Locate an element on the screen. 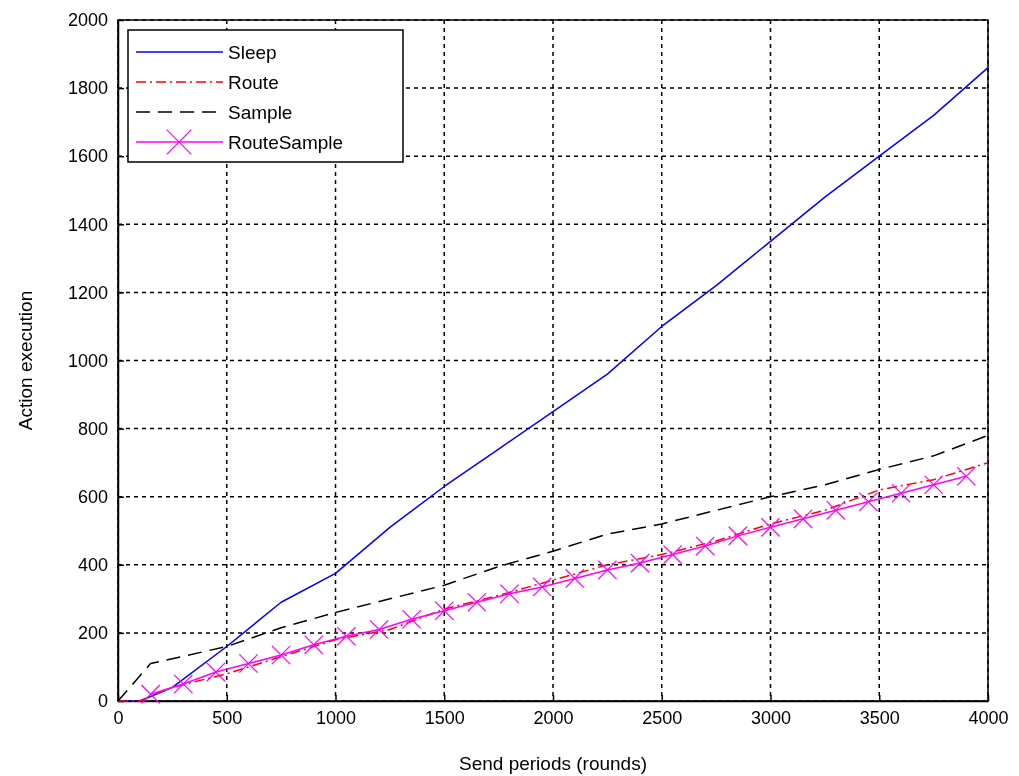 The width and height of the screenshot is (1019, 776). y-tick-label: 1600 is located at coordinates (87, 156).